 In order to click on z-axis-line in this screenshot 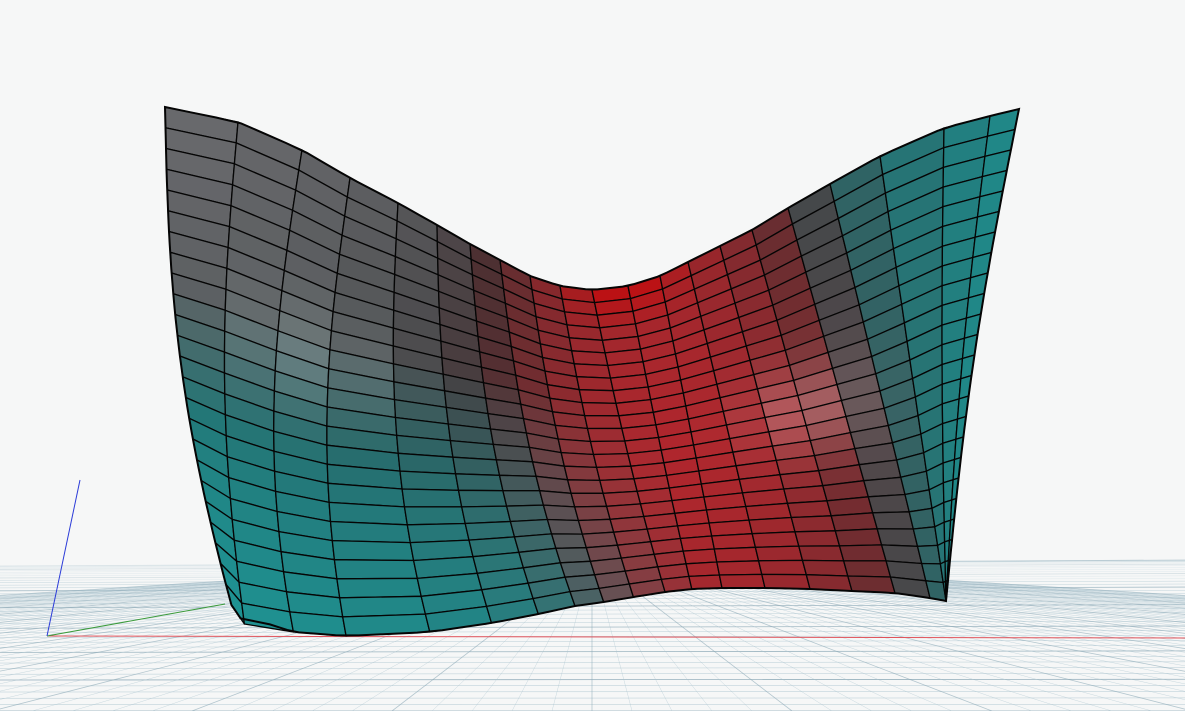, I will do `click(63, 558)`.